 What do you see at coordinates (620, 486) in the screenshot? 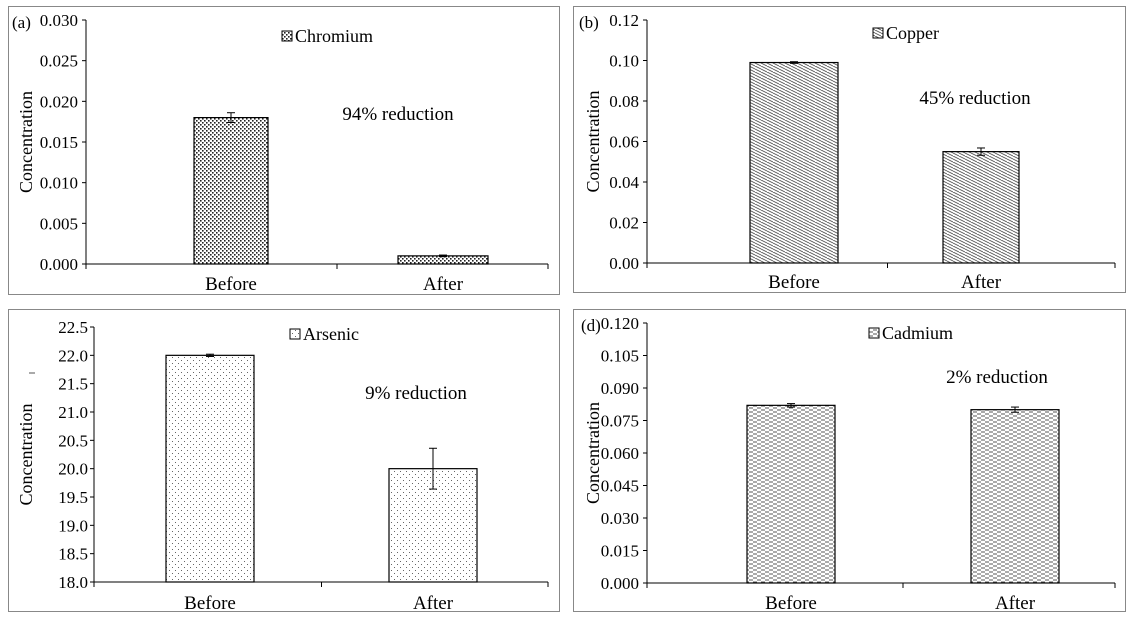
I see `y-tick-label: 0.045` at bounding box center [620, 486].